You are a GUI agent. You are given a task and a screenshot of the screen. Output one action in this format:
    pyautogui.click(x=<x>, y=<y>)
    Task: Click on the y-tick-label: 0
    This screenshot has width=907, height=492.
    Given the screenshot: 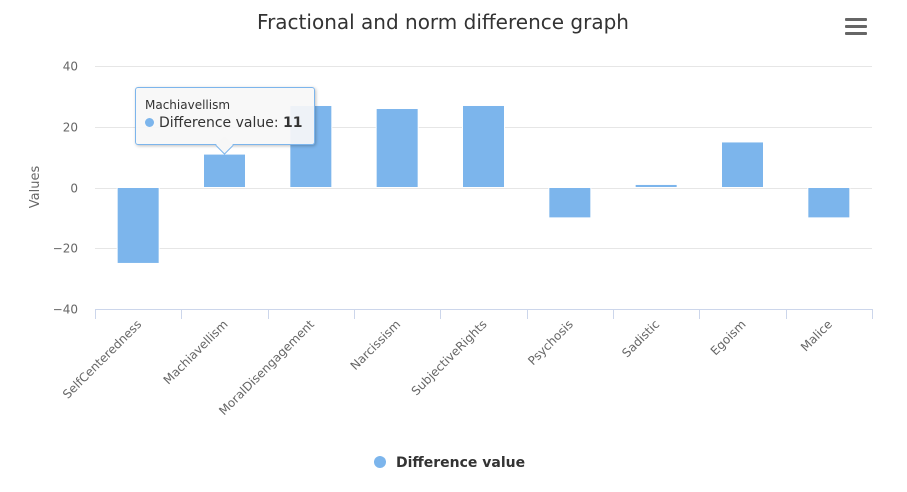 What is the action you would take?
    pyautogui.click(x=74, y=189)
    